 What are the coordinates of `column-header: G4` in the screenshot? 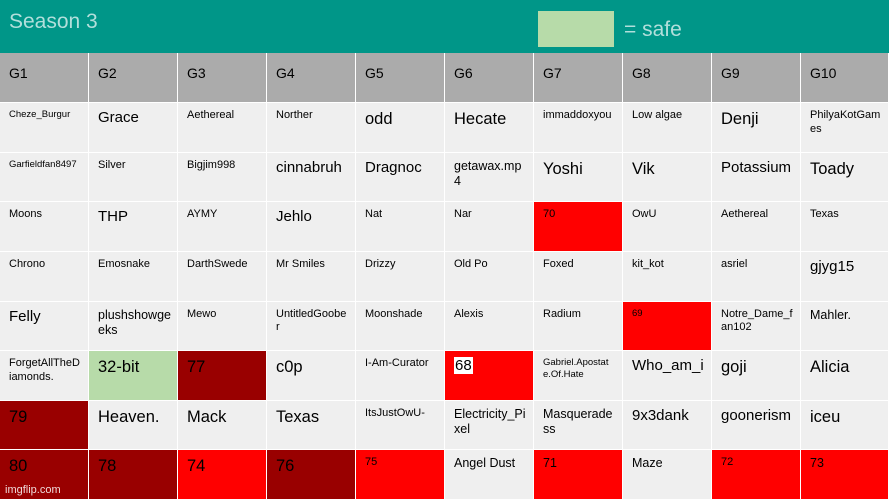 It's located at (311, 78).